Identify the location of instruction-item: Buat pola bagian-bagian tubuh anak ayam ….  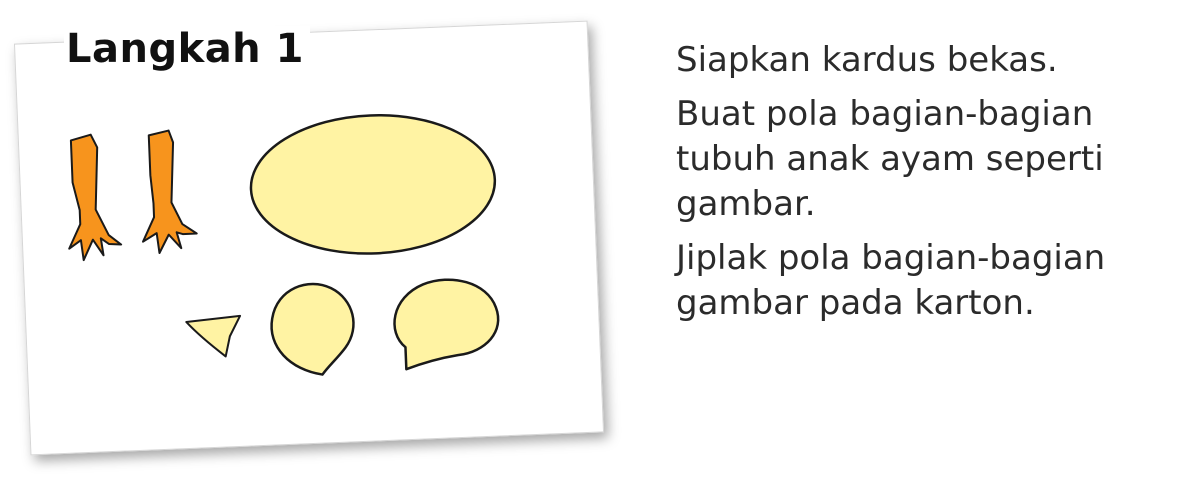
(890, 159).